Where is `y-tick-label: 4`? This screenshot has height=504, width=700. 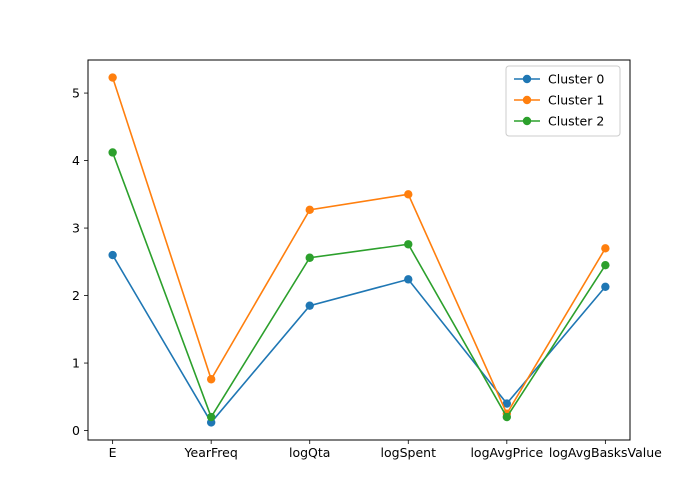 y-tick-label: 4 is located at coordinates (76, 160).